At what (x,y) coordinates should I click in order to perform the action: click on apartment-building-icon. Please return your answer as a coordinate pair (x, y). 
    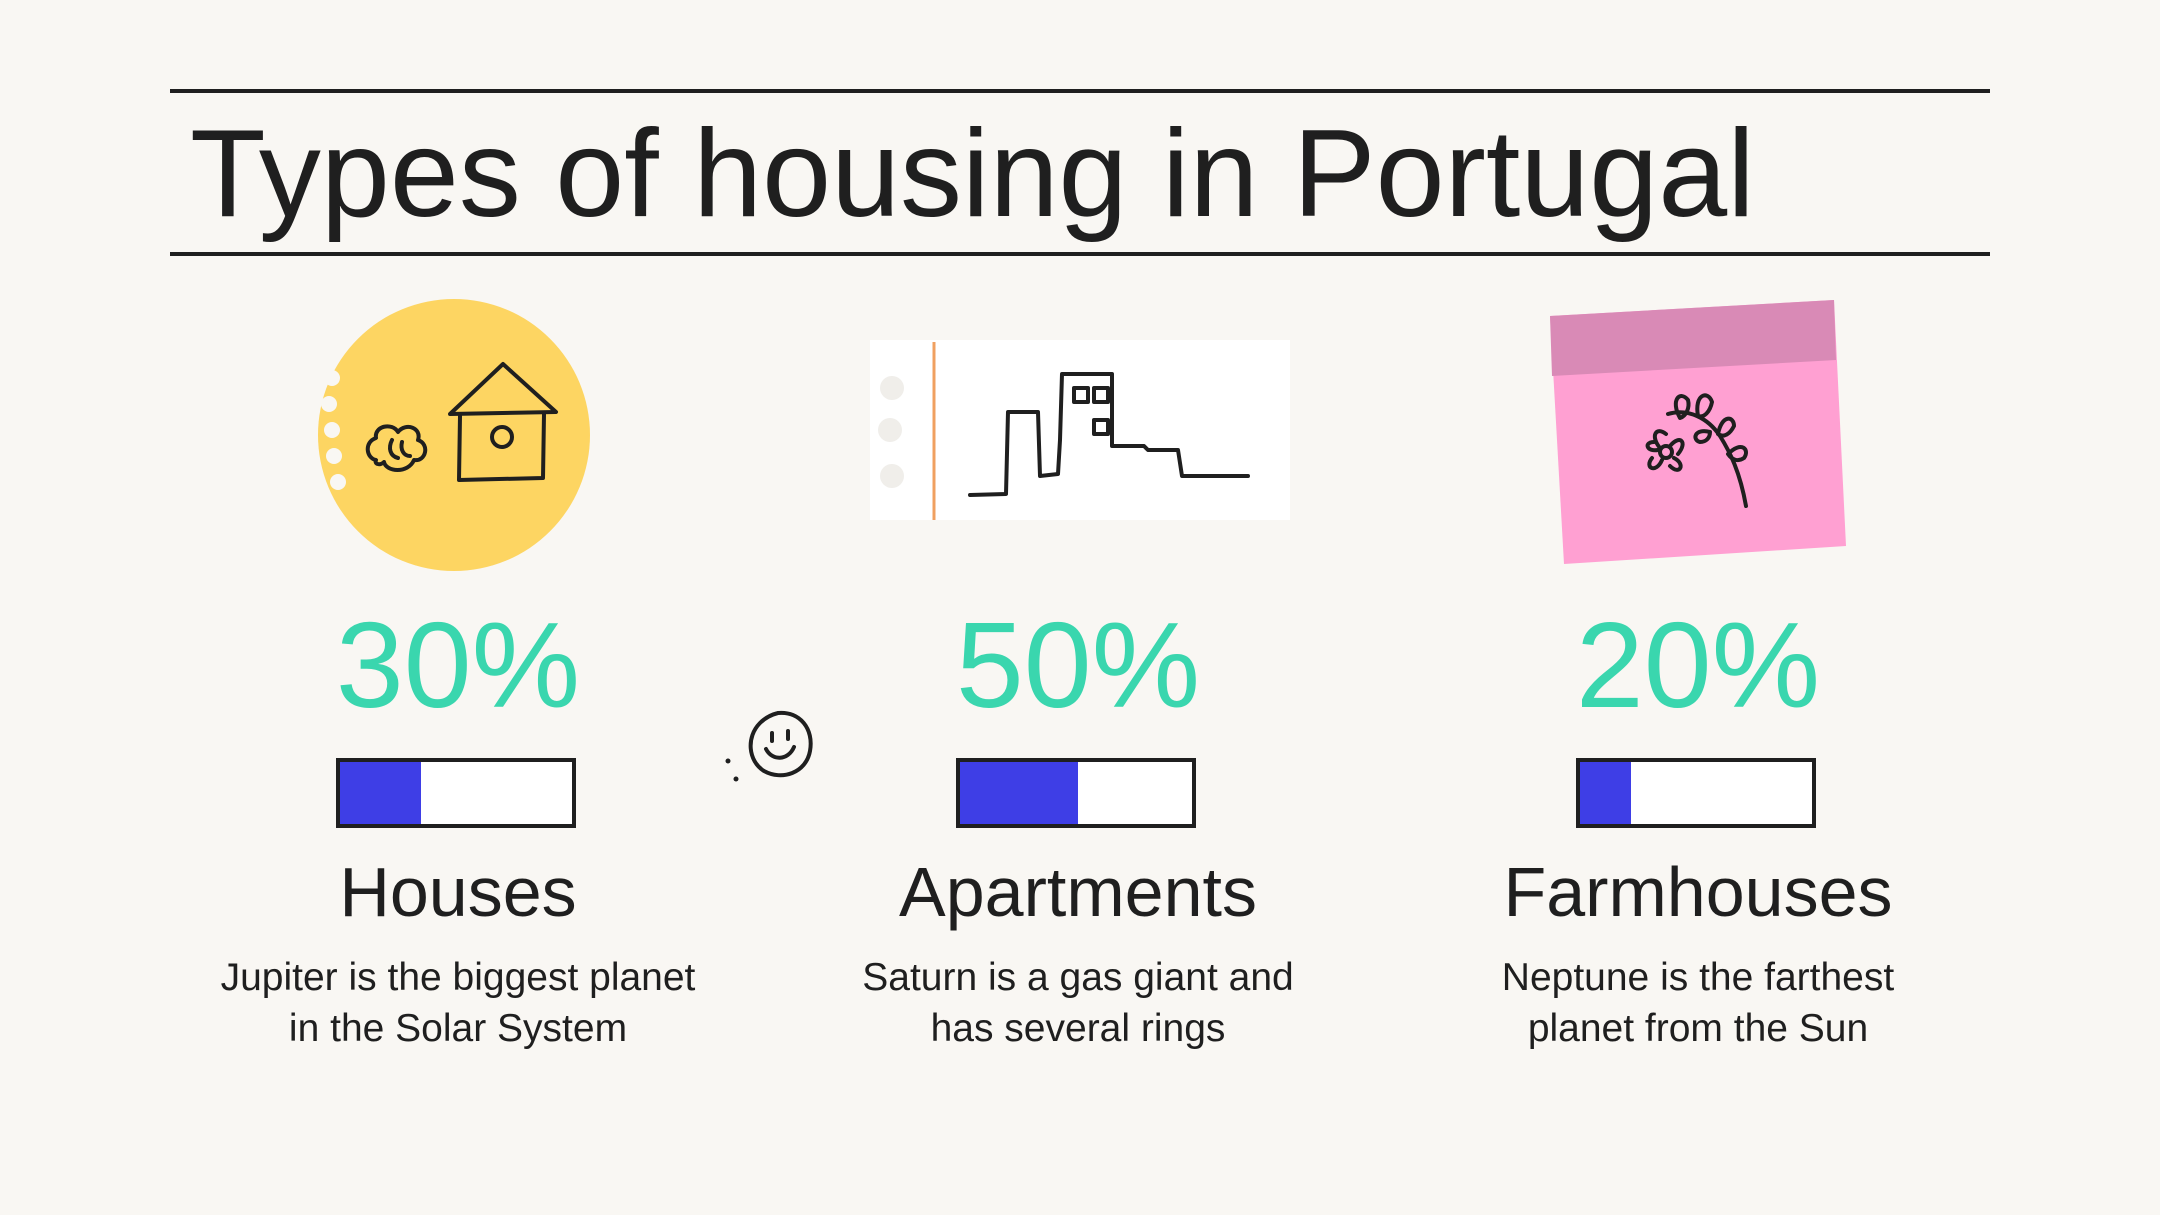
    Looking at the image, I should click on (1078, 435).